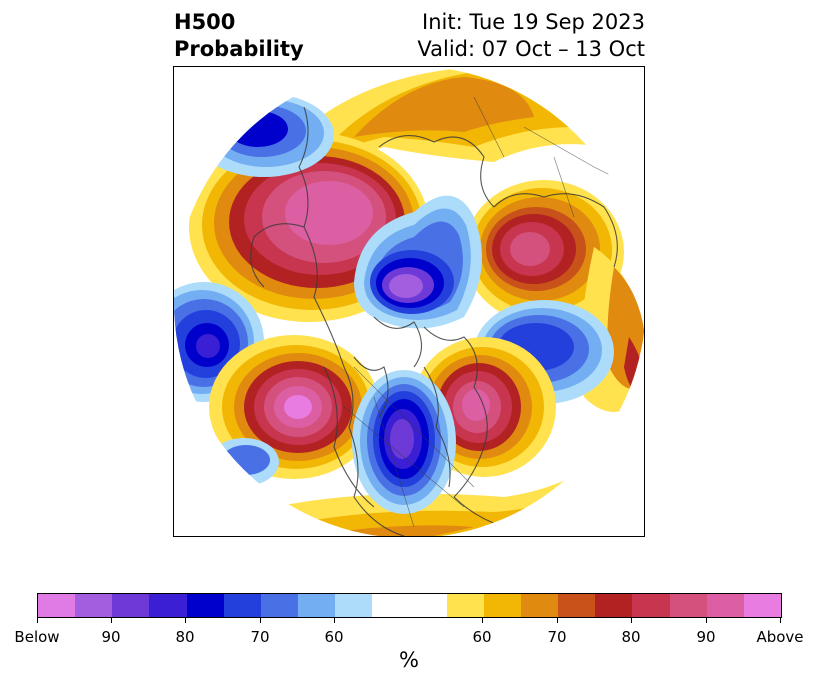 The height and width of the screenshot is (686, 819). Describe the element at coordinates (418, 262) in the screenshot. I see `cold-anomaly-polar` at that location.